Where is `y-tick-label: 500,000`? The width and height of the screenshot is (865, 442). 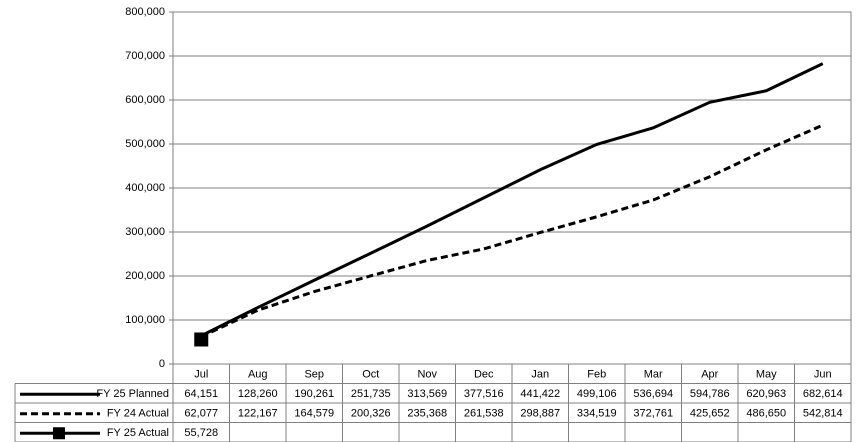
y-tick-label: 500,000 is located at coordinates (145, 144).